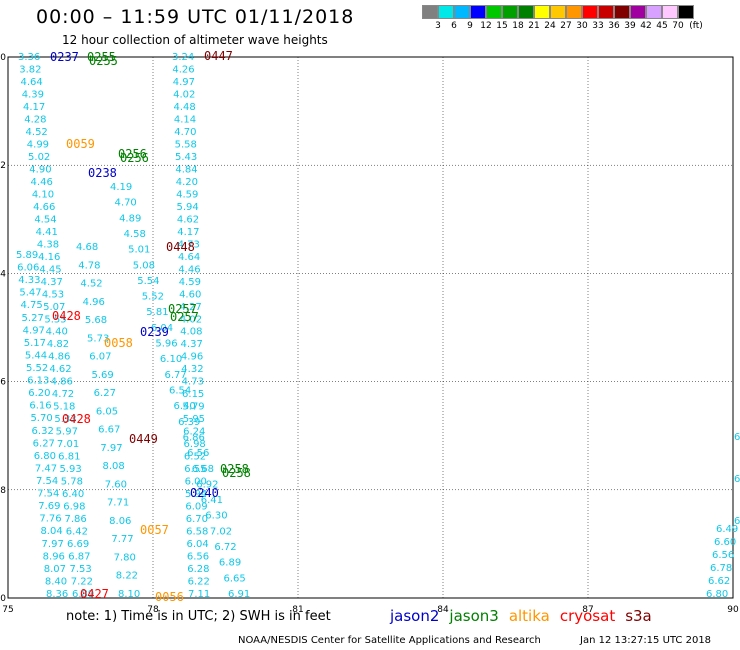 This screenshot has height=650, width=740. What do you see at coordinates (64, 57) in the screenshot?
I see `pass-time-label: 0237` at bounding box center [64, 57].